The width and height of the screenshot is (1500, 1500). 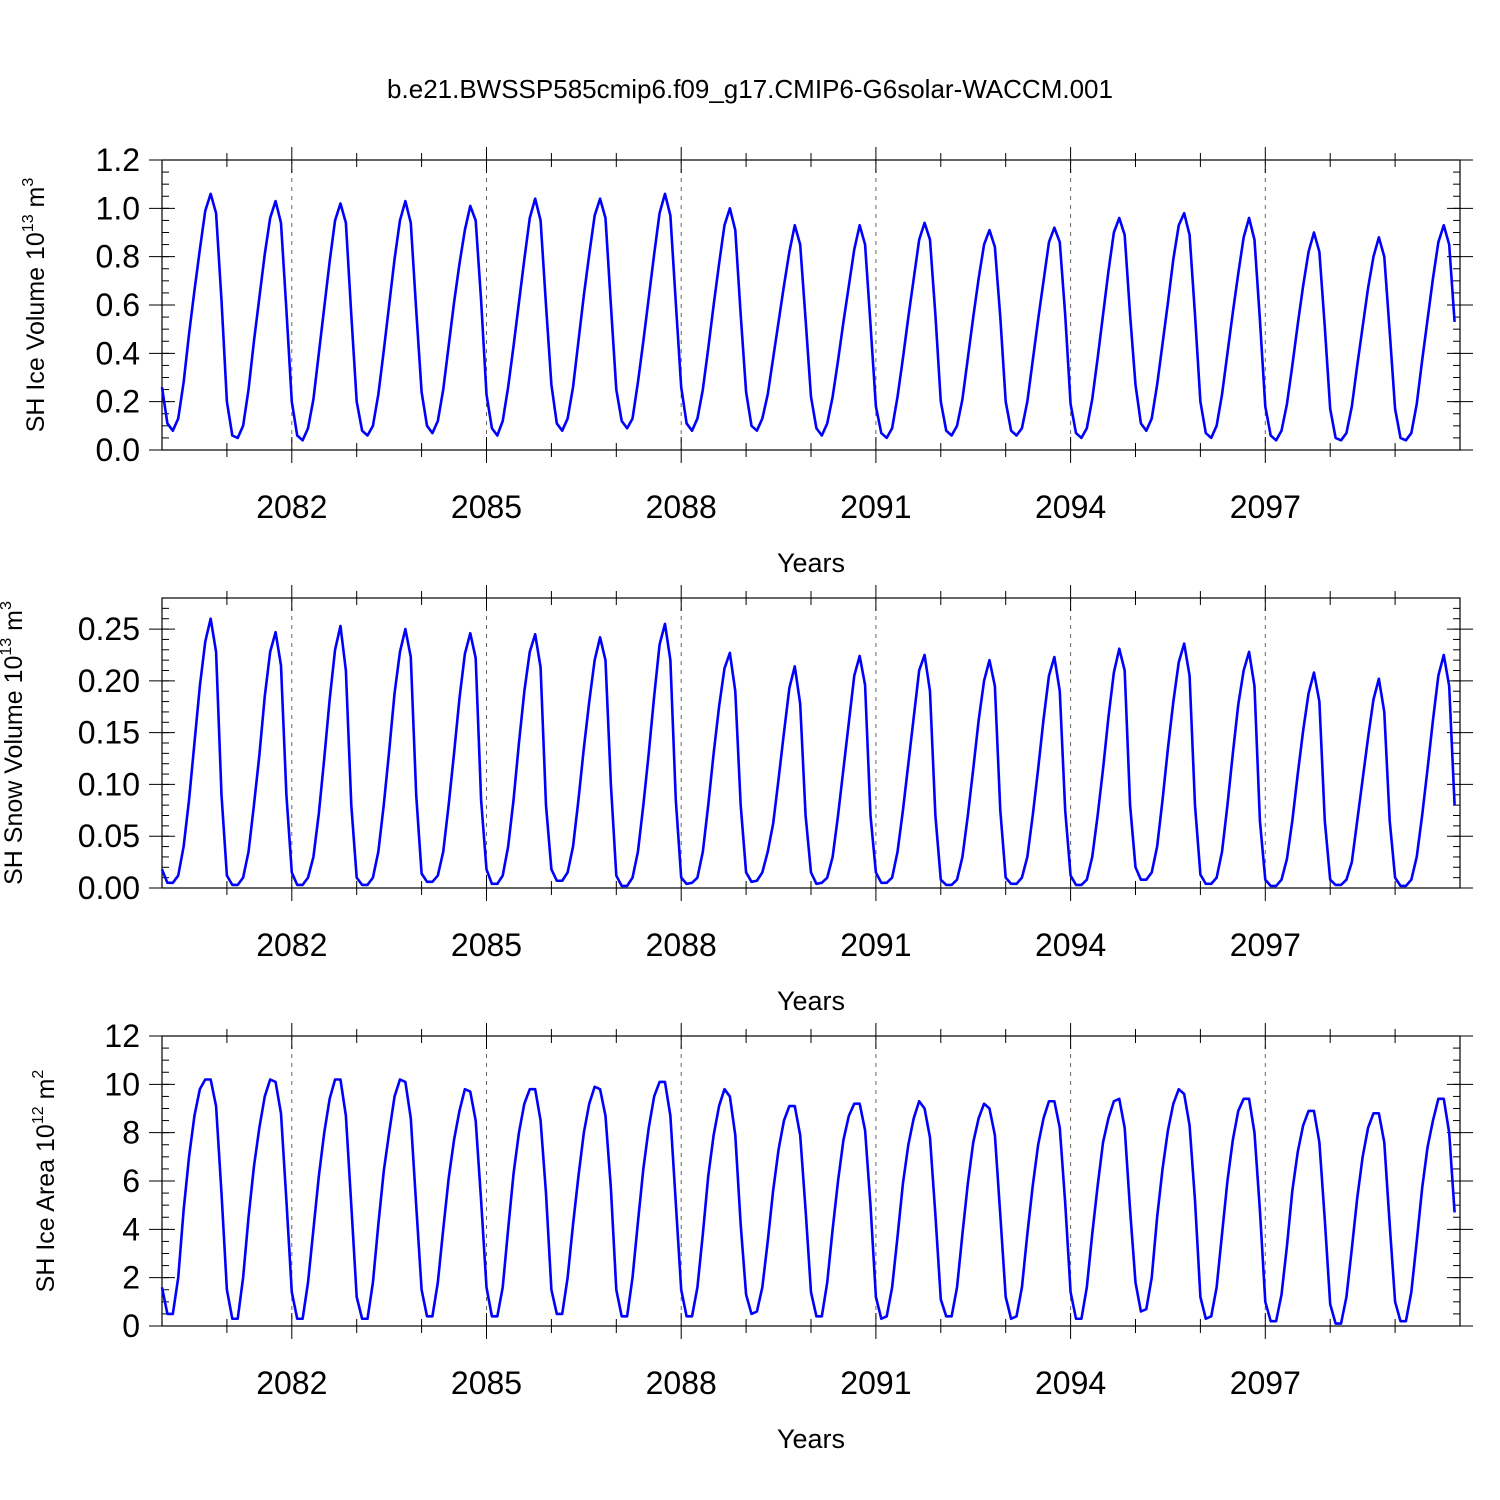 I want to click on y-tick-label: 0.8, so click(x=118, y=257).